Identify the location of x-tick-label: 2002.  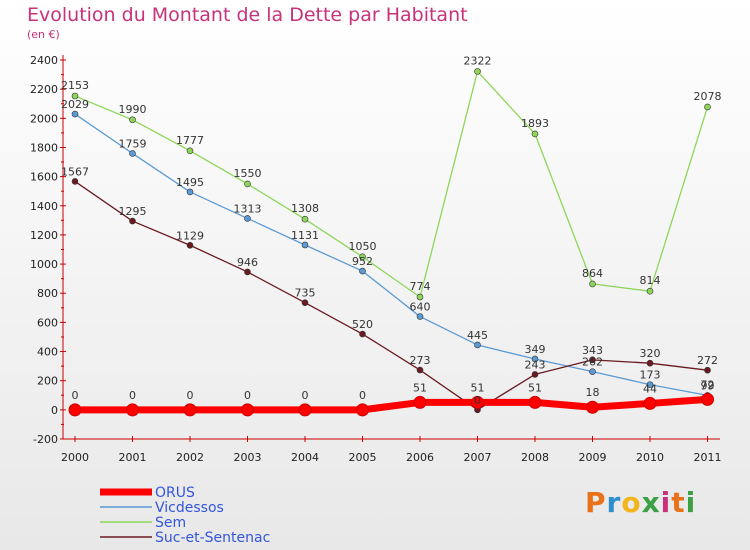
(190, 457).